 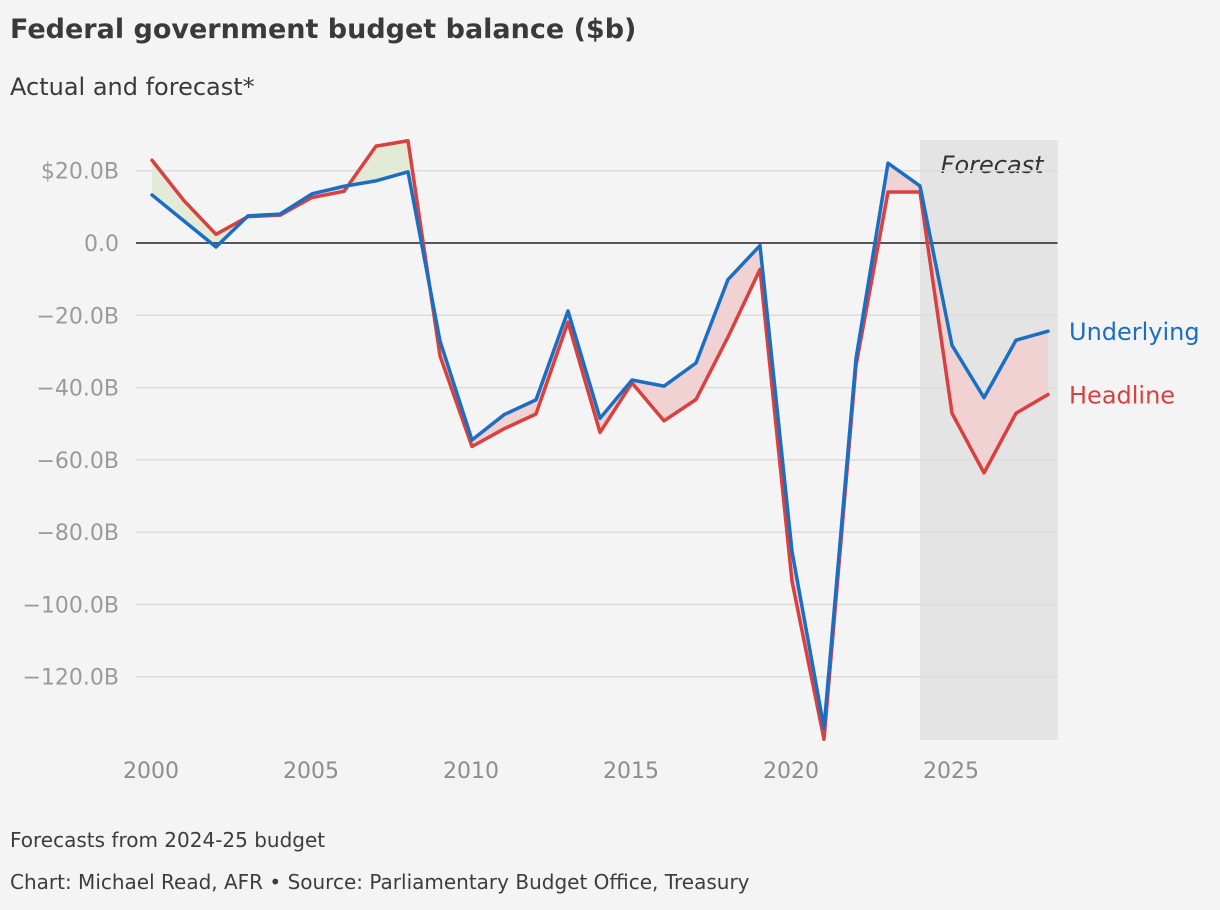 What do you see at coordinates (993, 165) in the screenshot?
I see `forecast-label: Forecast` at bounding box center [993, 165].